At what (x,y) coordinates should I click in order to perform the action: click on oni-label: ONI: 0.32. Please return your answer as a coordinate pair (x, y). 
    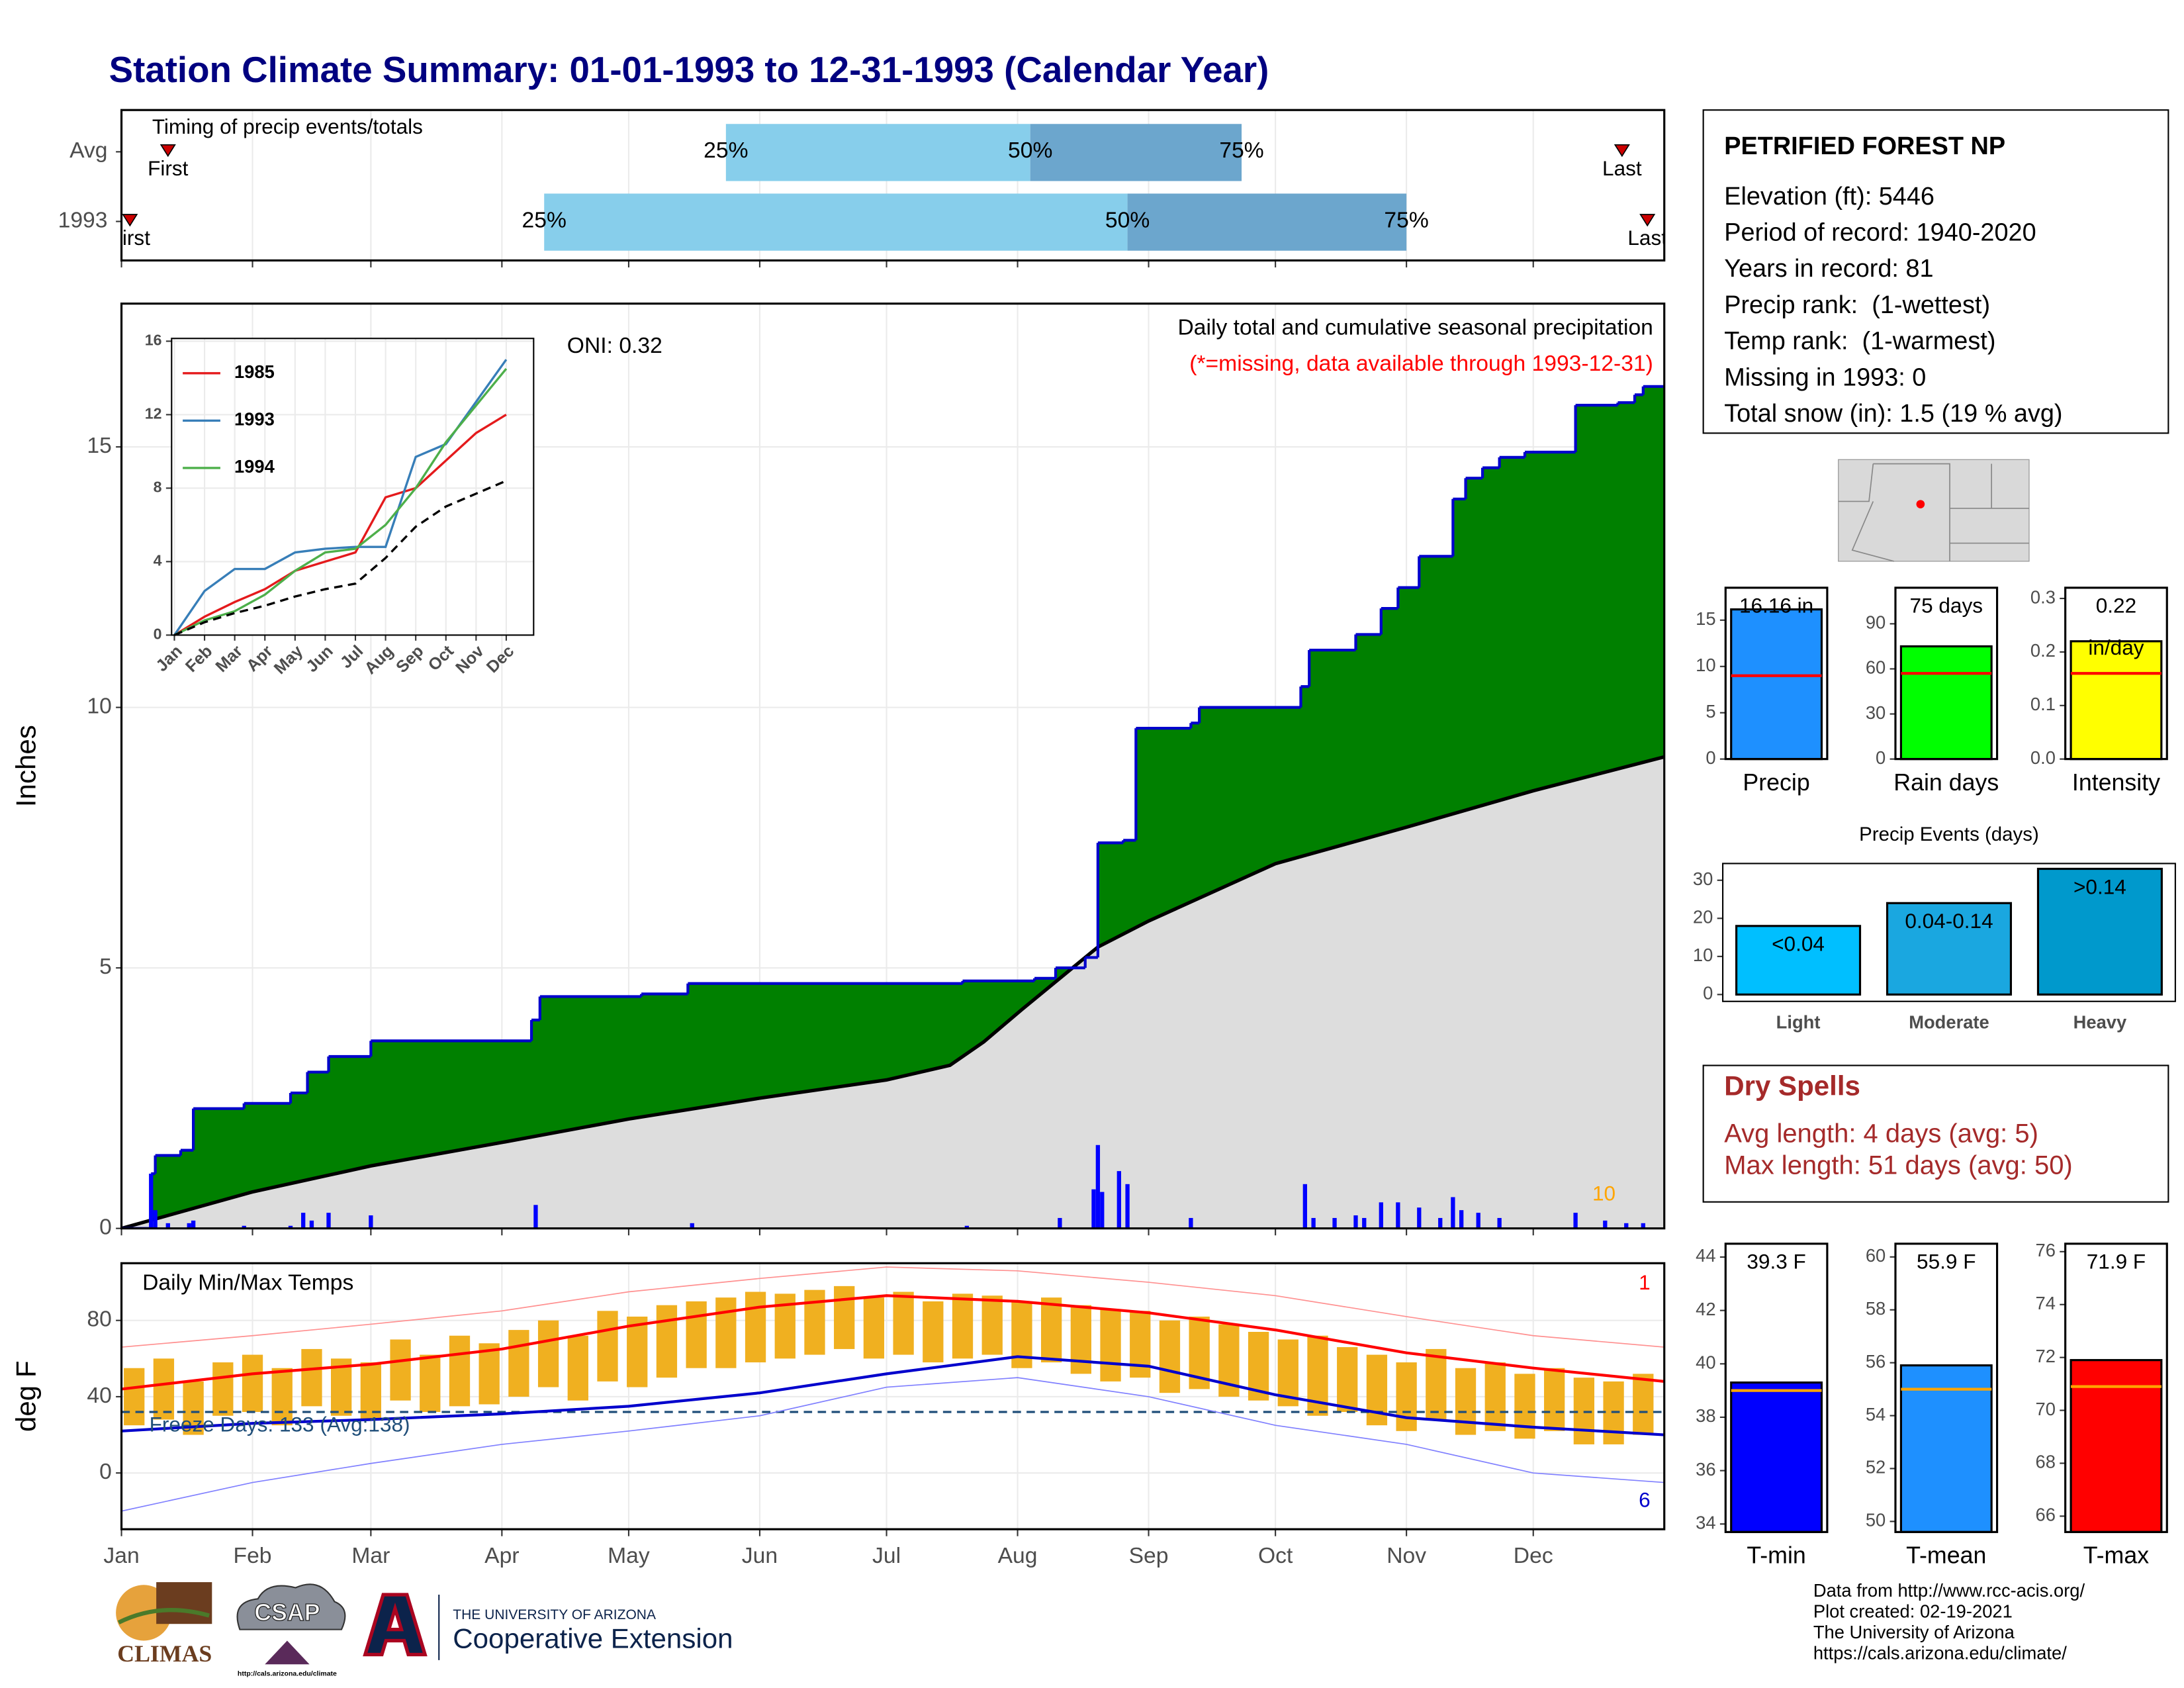
    Looking at the image, I should click on (614, 346).